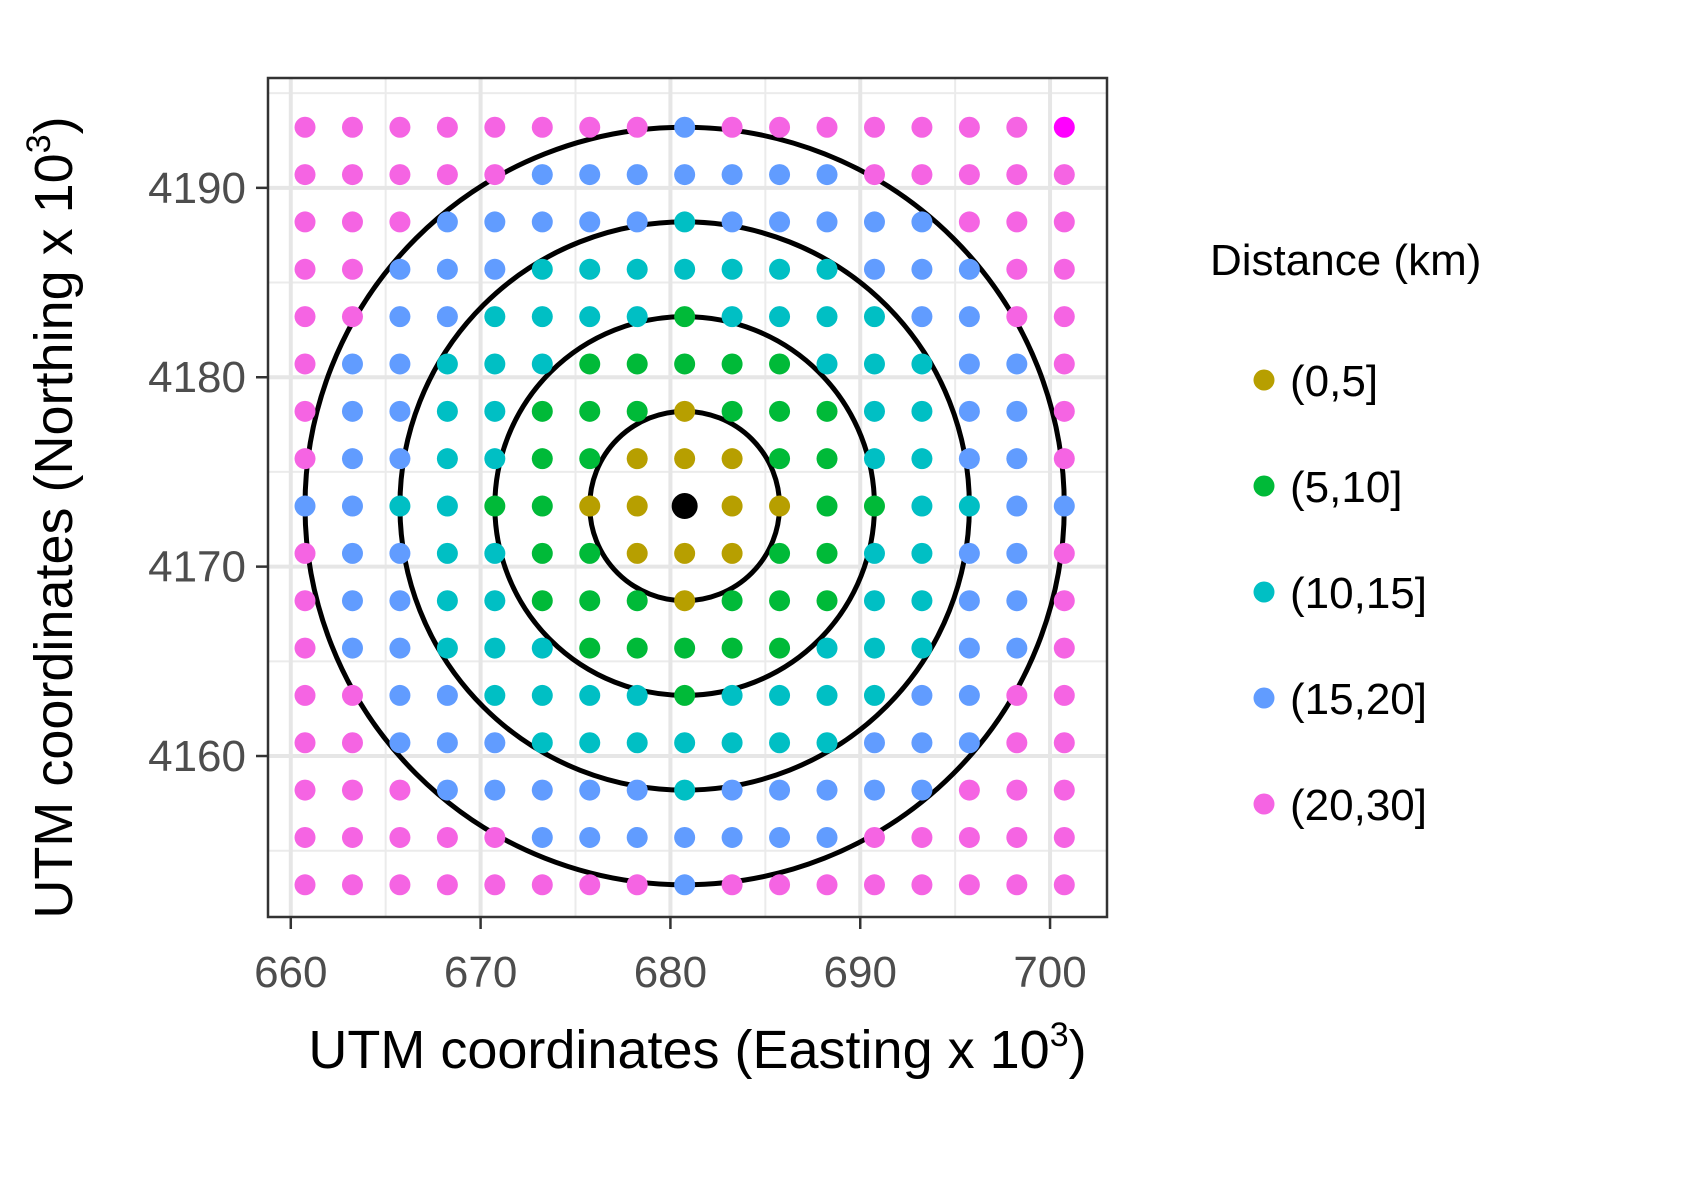 Image resolution: width=1704 pixels, height=1187 pixels. I want to click on x-axis-title: UTM coordinates (Easting x 103), so click(697, 1048).